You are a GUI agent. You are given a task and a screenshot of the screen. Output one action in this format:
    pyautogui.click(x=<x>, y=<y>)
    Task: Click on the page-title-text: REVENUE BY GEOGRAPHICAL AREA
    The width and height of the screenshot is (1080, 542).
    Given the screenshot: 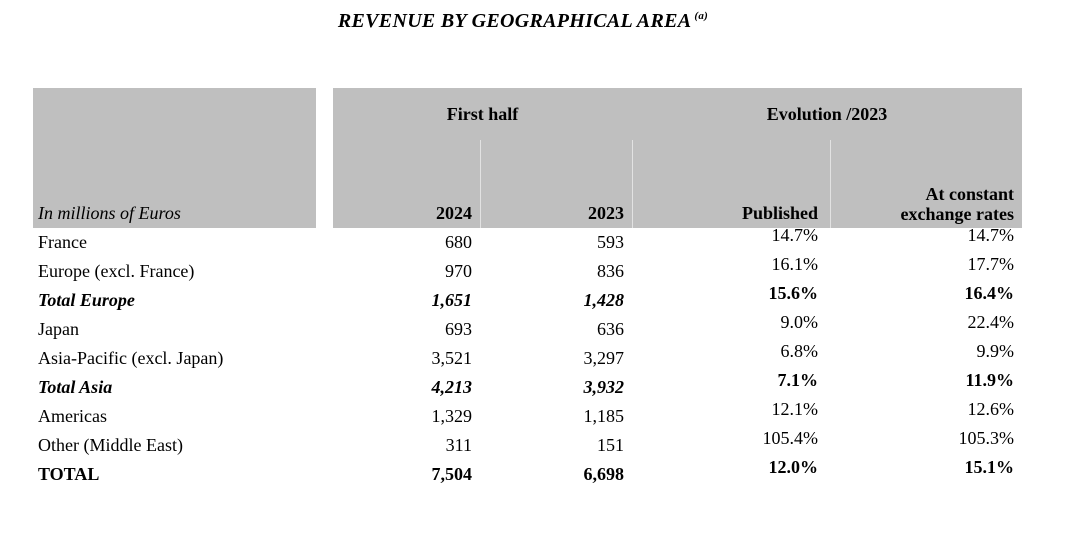 What is the action you would take?
    pyautogui.click(x=514, y=21)
    